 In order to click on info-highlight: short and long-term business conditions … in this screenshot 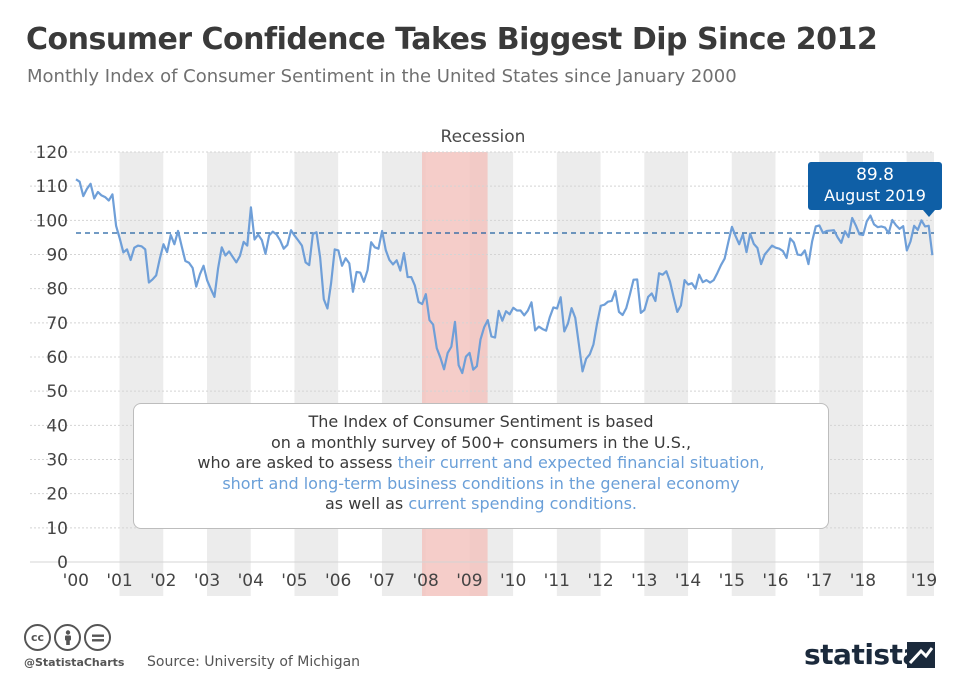, I will do `click(481, 483)`.